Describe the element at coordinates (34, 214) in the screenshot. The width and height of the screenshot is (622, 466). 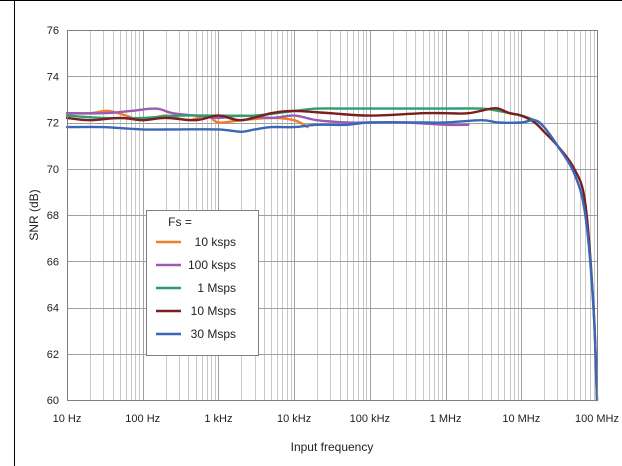
I see `y-axis-title: SNR (dB)` at that location.